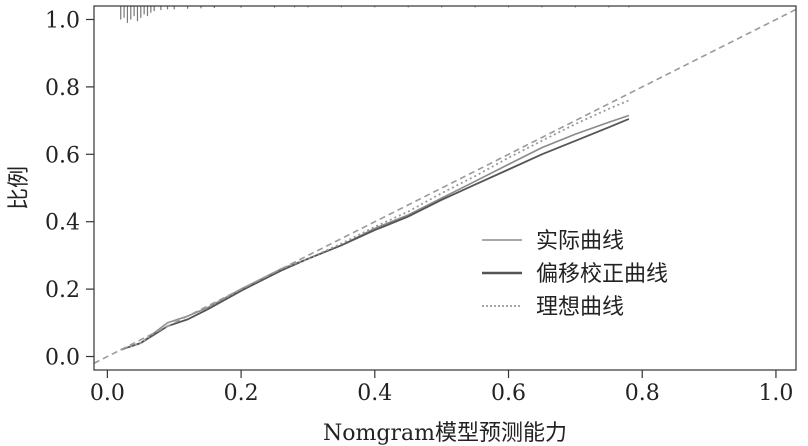  What do you see at coordinates (19, 188) in the screenshot?
I see `y-axis-title: 比例` at bounding box center [19, 188].